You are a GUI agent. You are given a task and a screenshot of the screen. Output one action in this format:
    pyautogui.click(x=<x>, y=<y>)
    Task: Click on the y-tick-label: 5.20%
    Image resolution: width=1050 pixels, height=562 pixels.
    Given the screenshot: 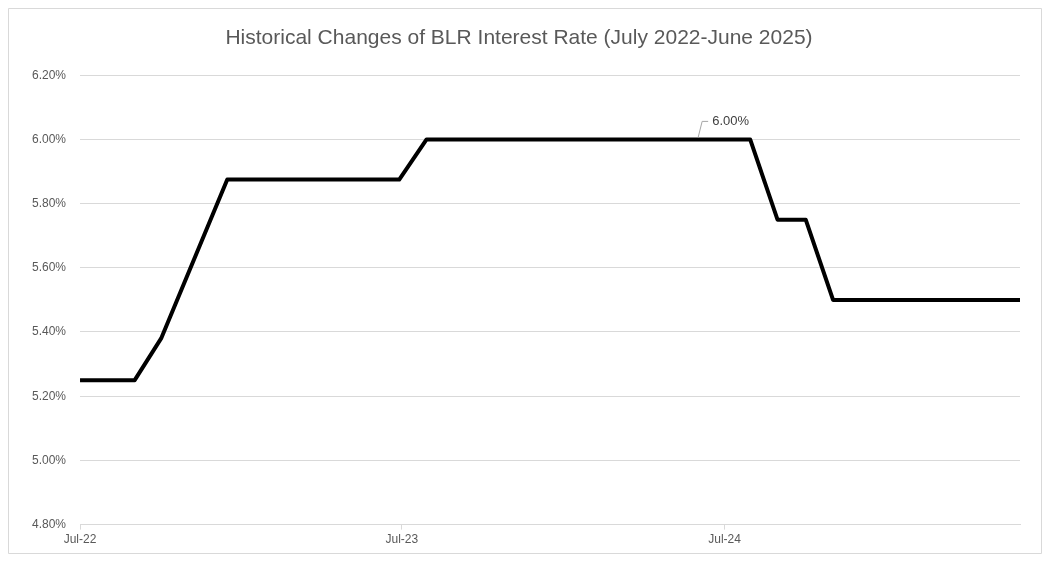 What is the action you would take?
    pyautogui.click(x=49, y=395)
    